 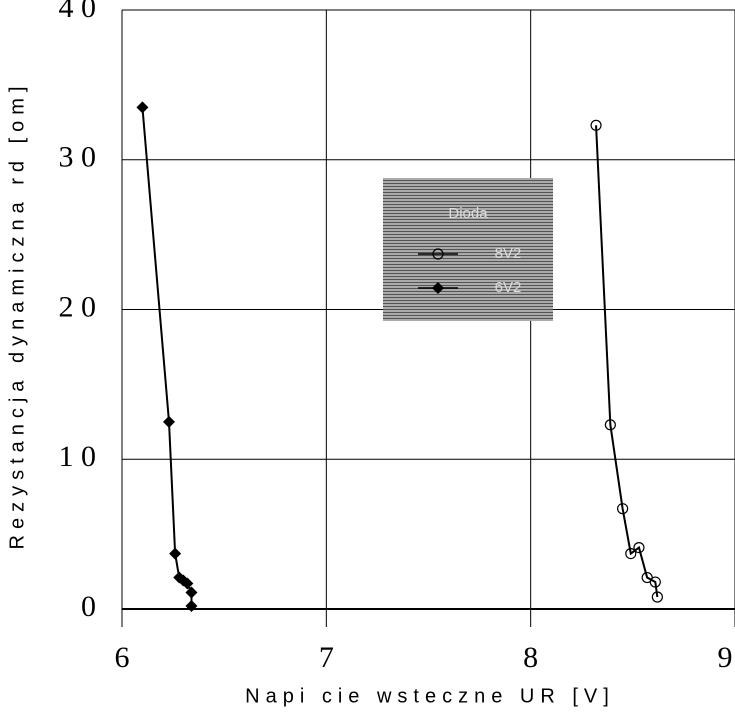 I want to click on x-tick-label: 9, so click(x=725, y=657).